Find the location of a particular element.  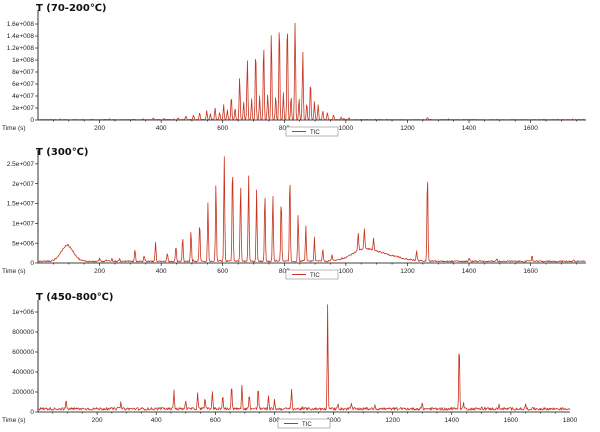

y-tick-label: 1.5e+007 is located at coordinates (21, 204).